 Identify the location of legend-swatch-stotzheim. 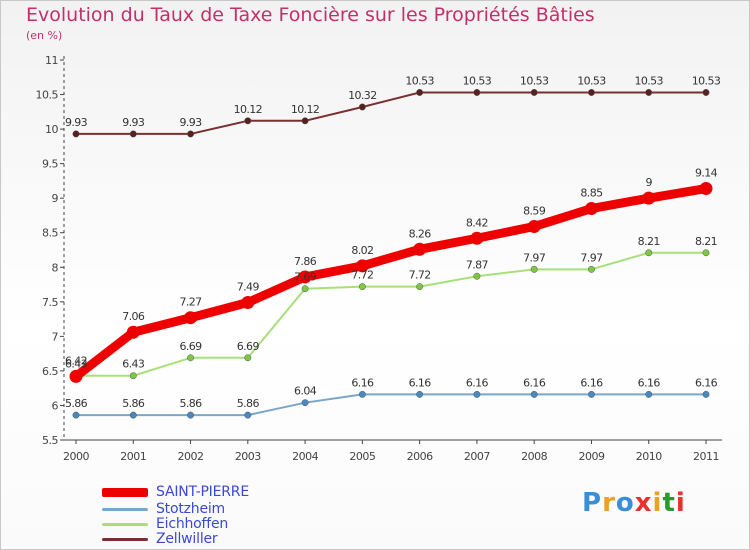
(125, 509).